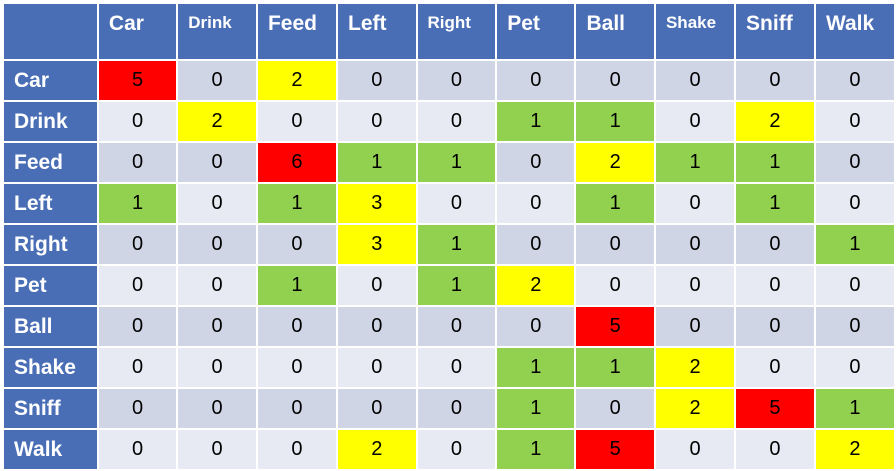  I want to click on matrix-cell: 6, so click(296, 162).